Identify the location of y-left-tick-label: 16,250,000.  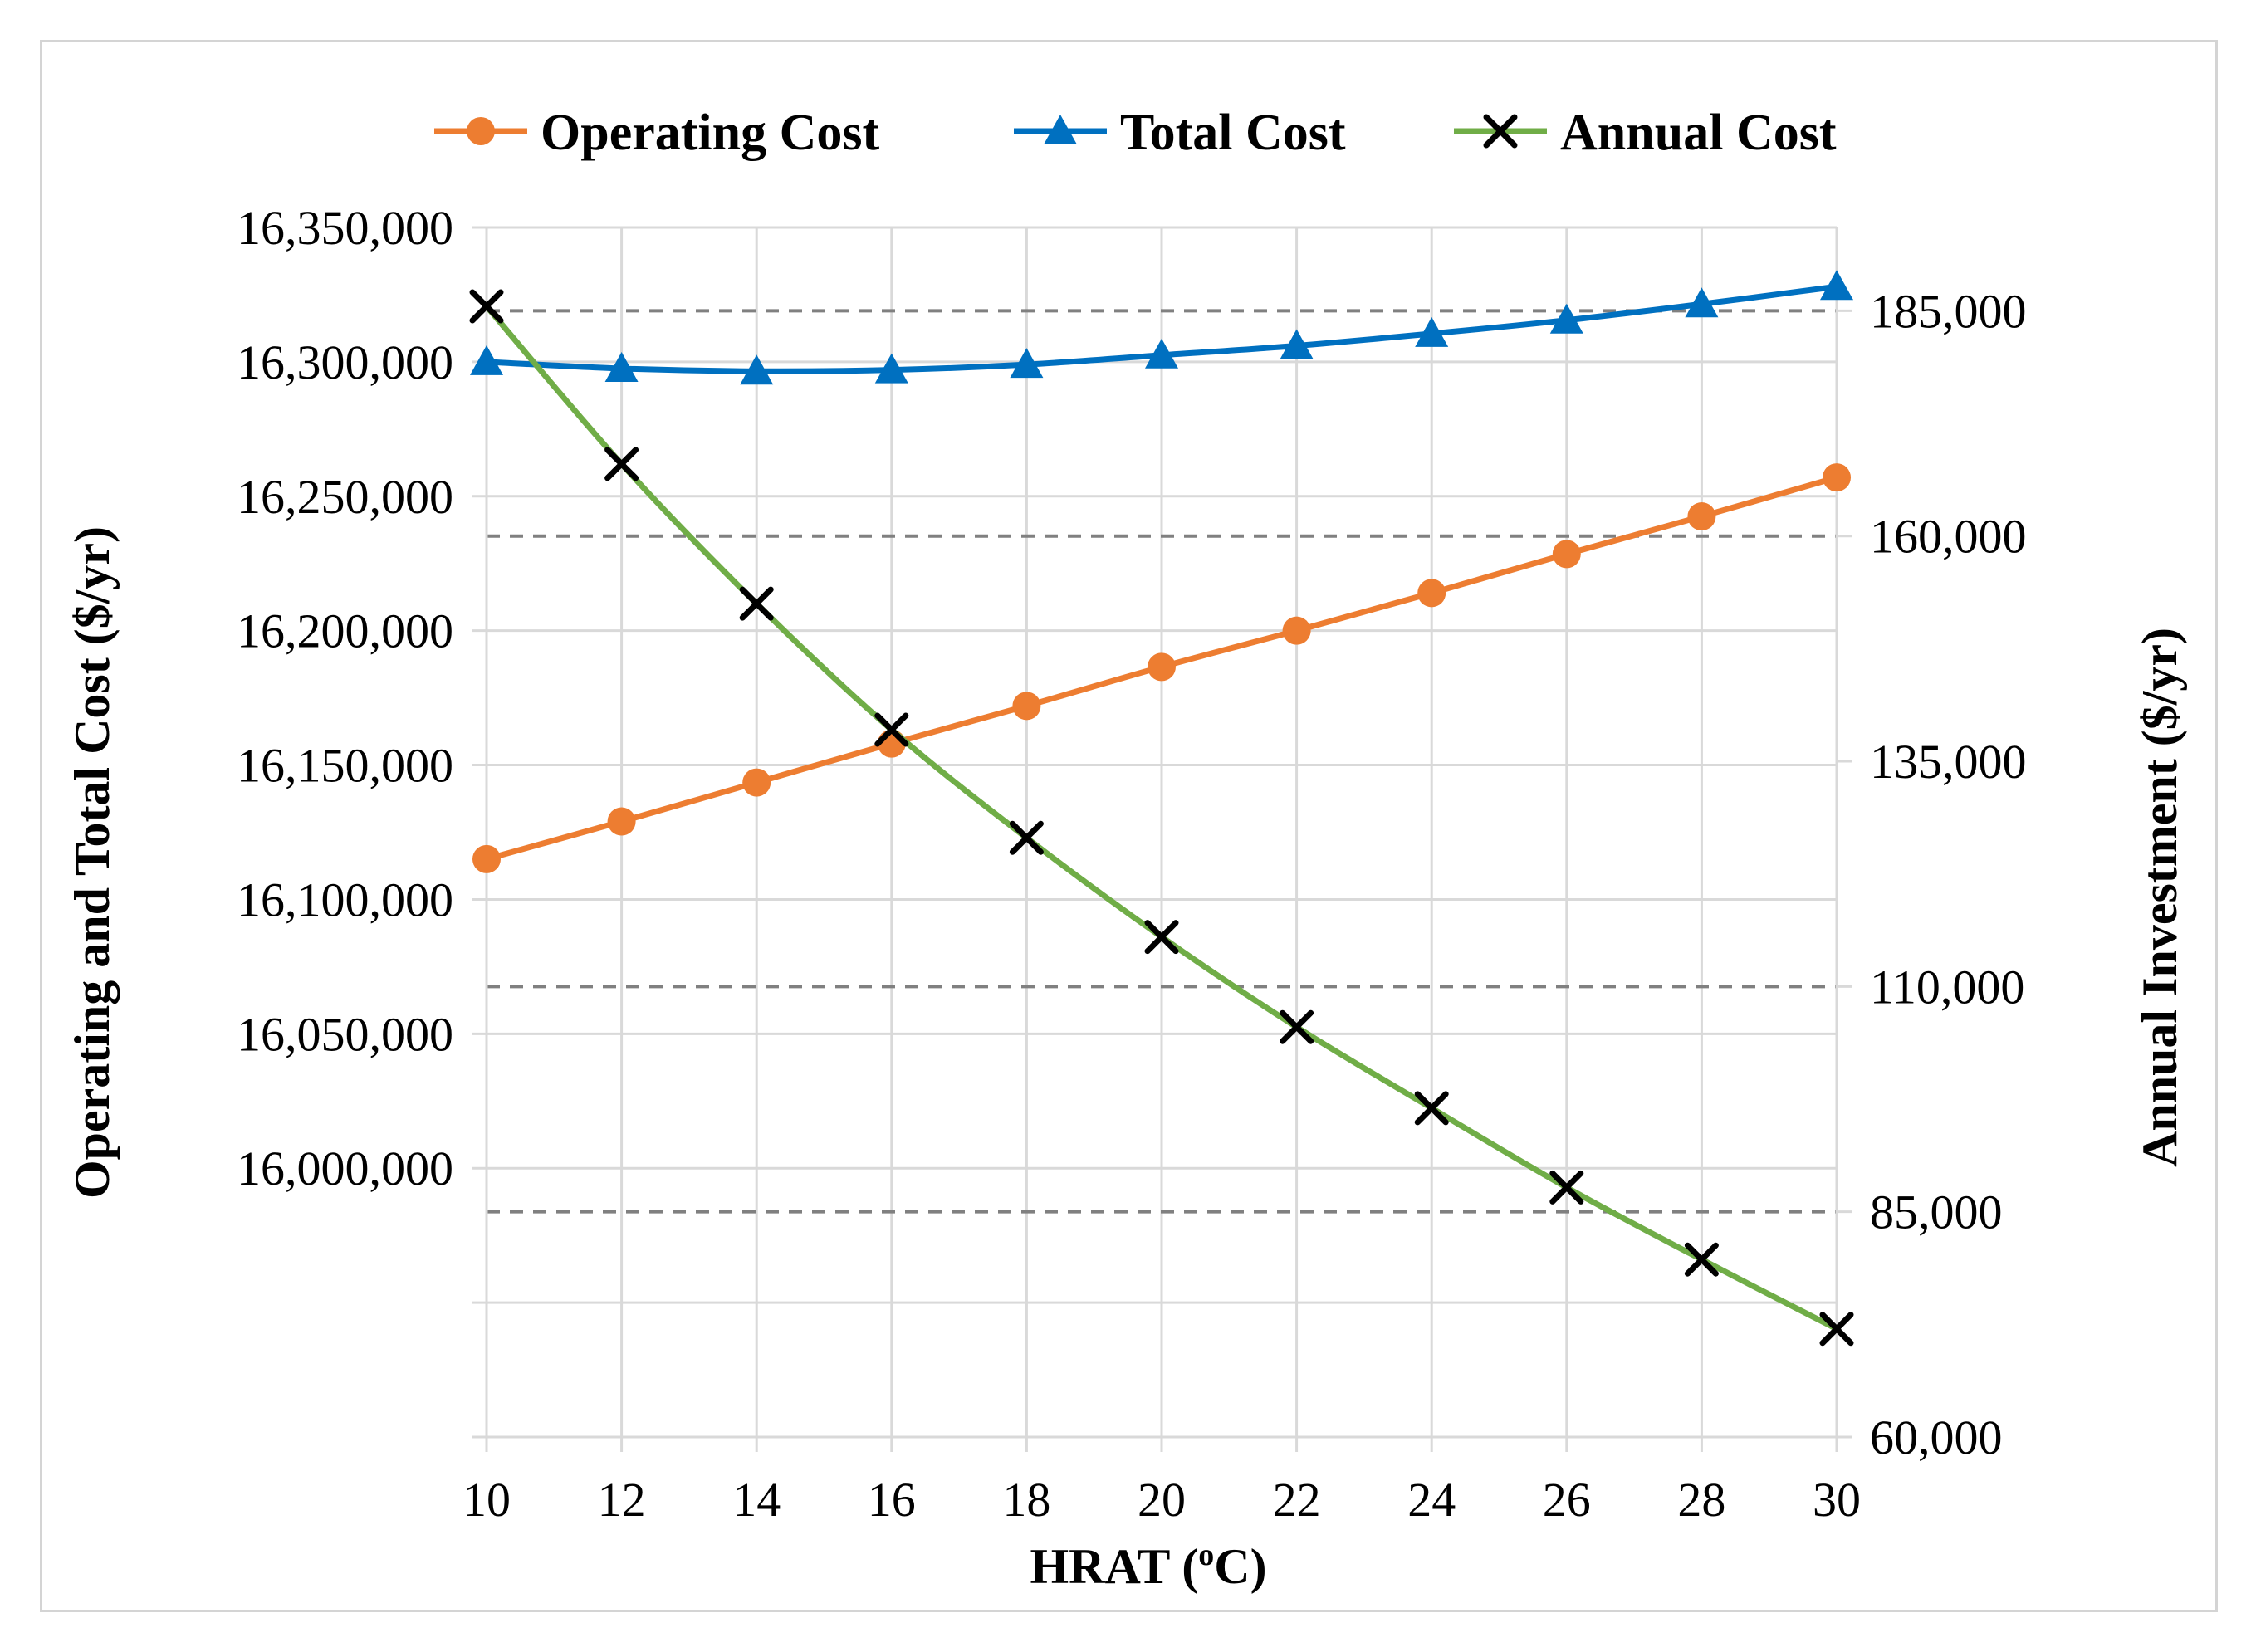
(345, 497).